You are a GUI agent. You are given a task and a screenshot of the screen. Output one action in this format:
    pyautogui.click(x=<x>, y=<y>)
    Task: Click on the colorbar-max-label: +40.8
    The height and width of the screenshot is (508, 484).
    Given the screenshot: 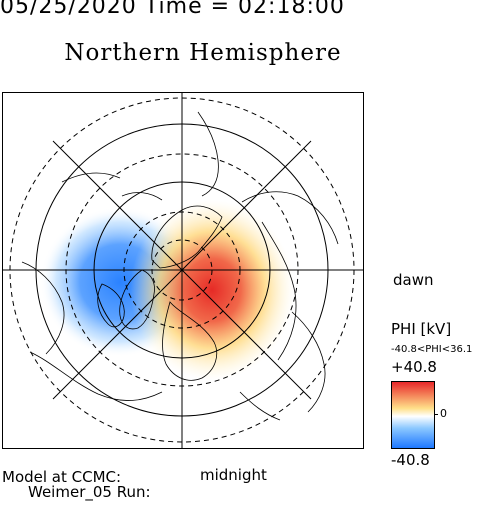 What is the action you would take?
    pyautogui.click(x=414, y=367)
    